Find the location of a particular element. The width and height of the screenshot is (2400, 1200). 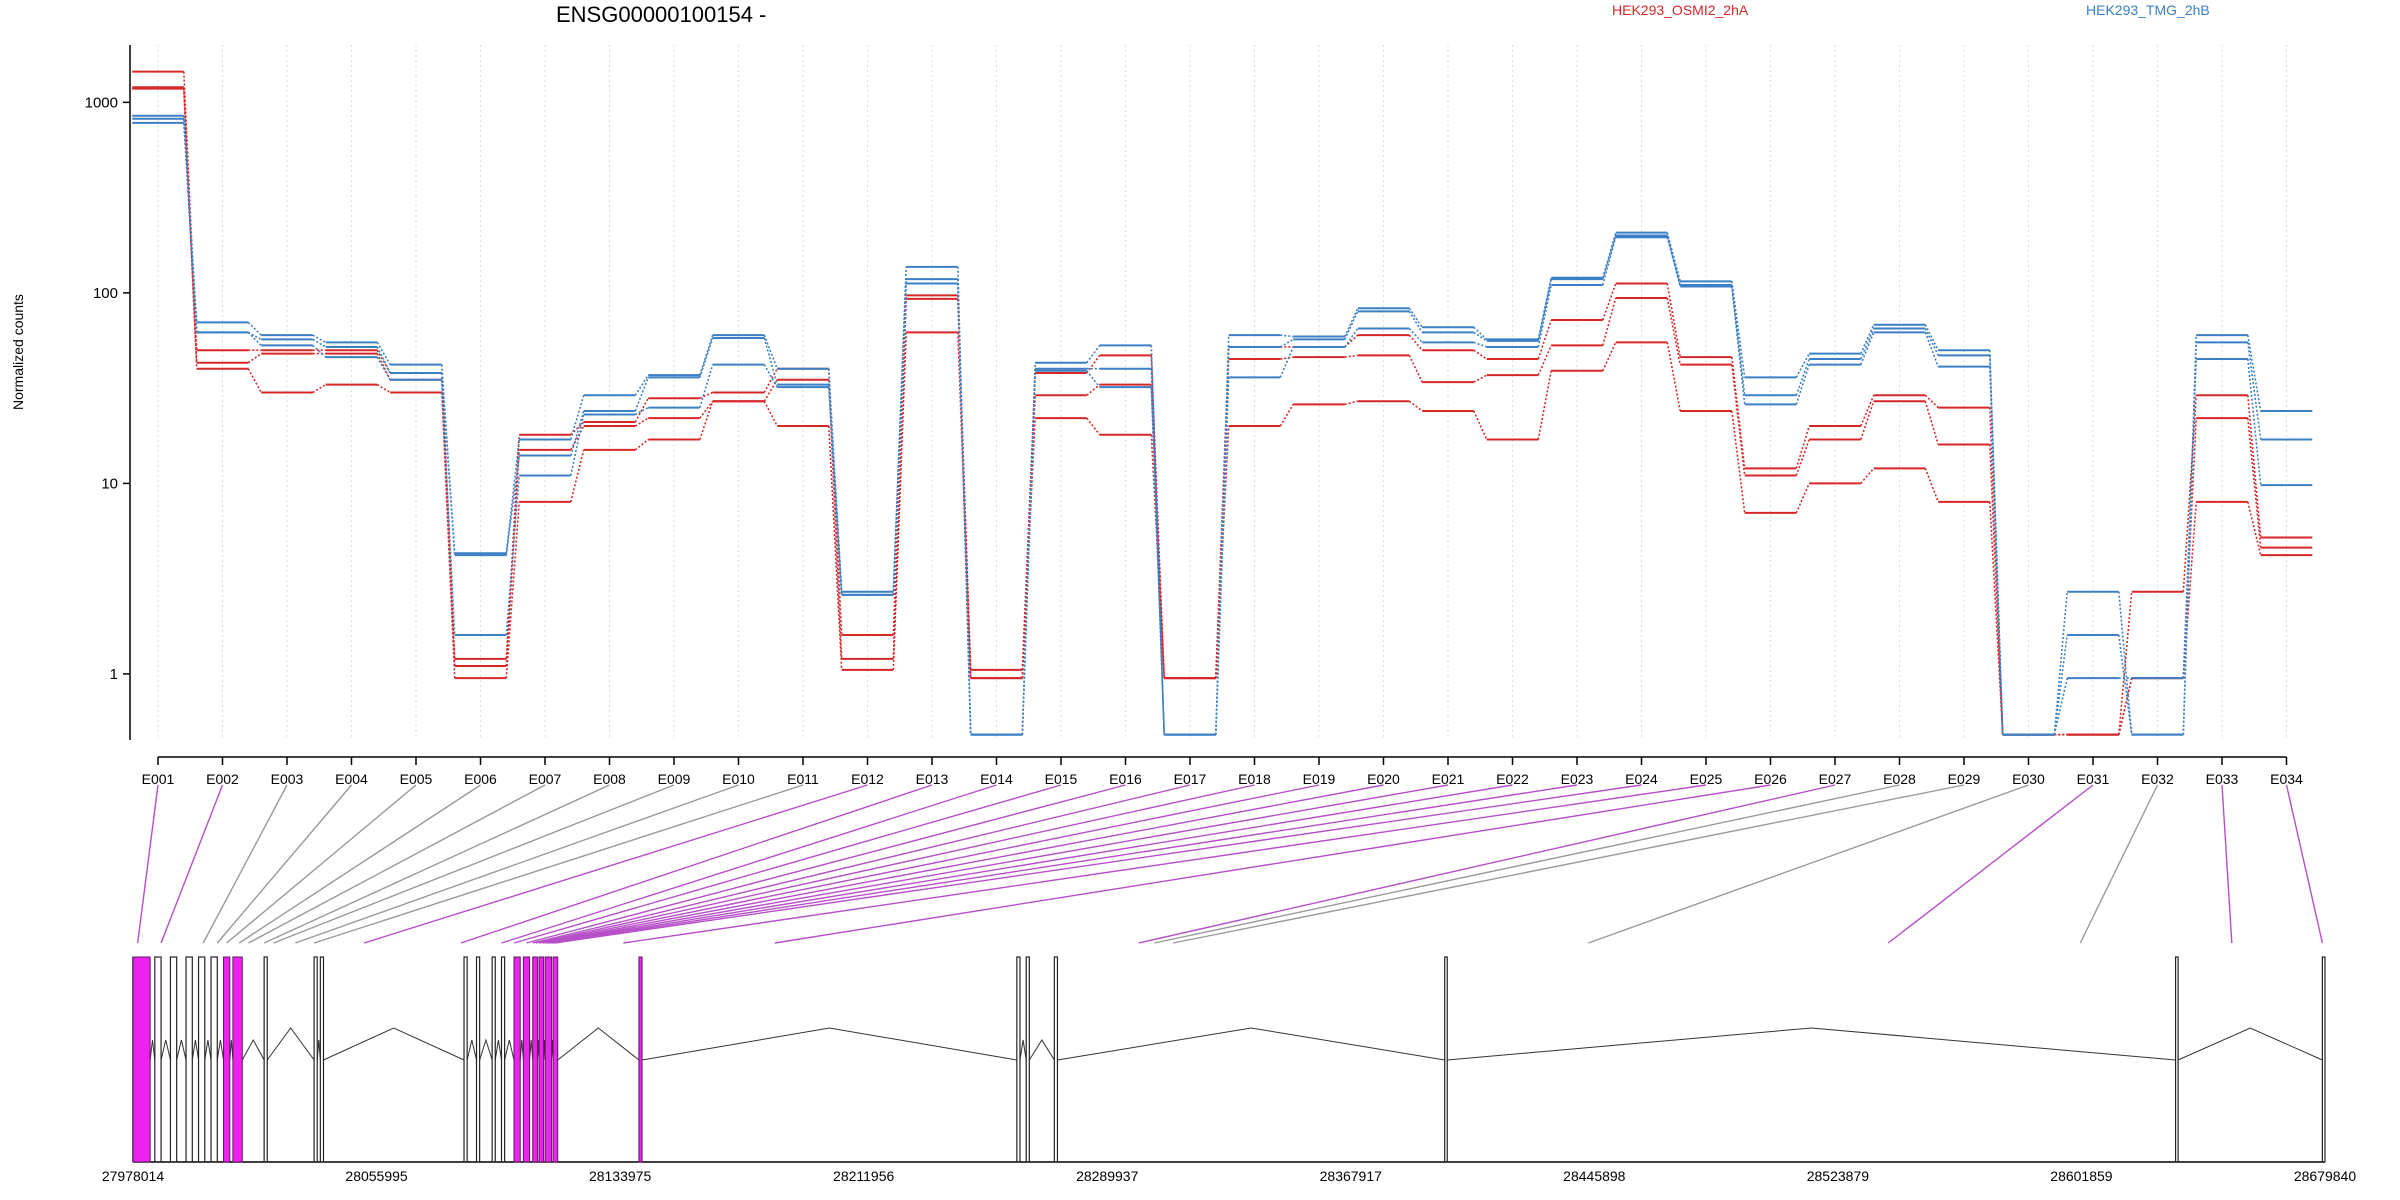

x-tick-label: E007 is located at coordinates (545, 779).